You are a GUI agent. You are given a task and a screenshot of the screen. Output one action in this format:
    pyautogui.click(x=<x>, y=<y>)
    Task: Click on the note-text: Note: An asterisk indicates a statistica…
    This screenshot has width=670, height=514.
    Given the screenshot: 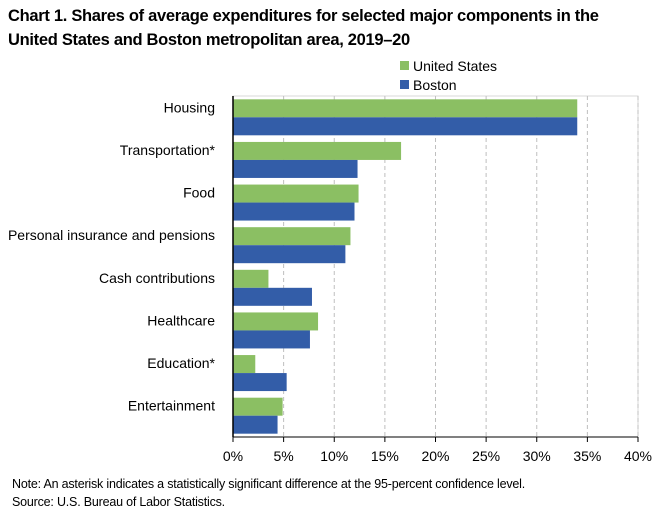 What is the action you would take?
    pyautogui.click(x=268, y=484)
    